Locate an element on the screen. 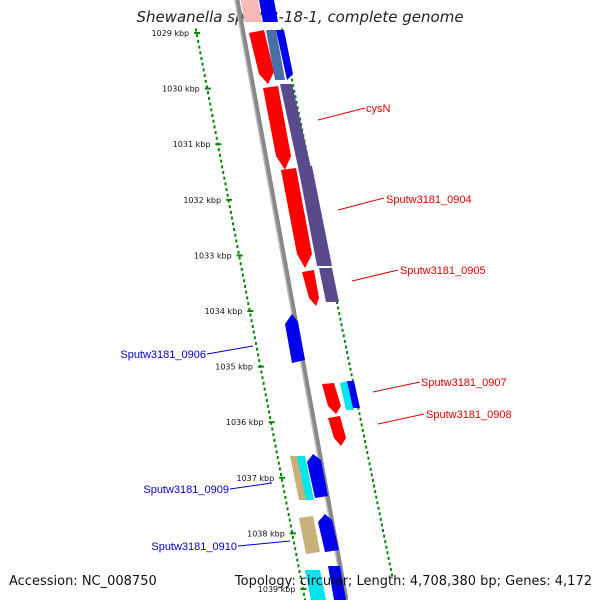  kbp-tick-label: 1036 kbp is located at coordinates (245, 422).